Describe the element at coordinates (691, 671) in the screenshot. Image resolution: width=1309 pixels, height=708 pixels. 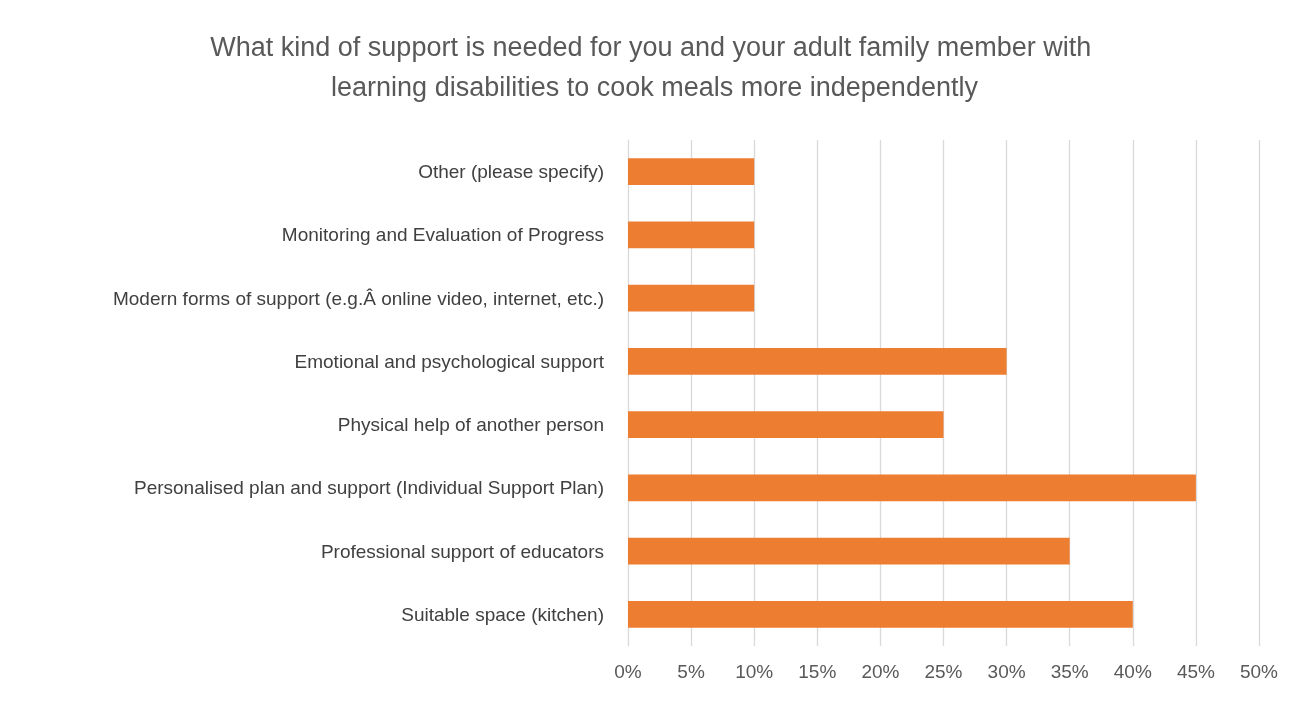
I see `x-tick-label: 5%` at that location.